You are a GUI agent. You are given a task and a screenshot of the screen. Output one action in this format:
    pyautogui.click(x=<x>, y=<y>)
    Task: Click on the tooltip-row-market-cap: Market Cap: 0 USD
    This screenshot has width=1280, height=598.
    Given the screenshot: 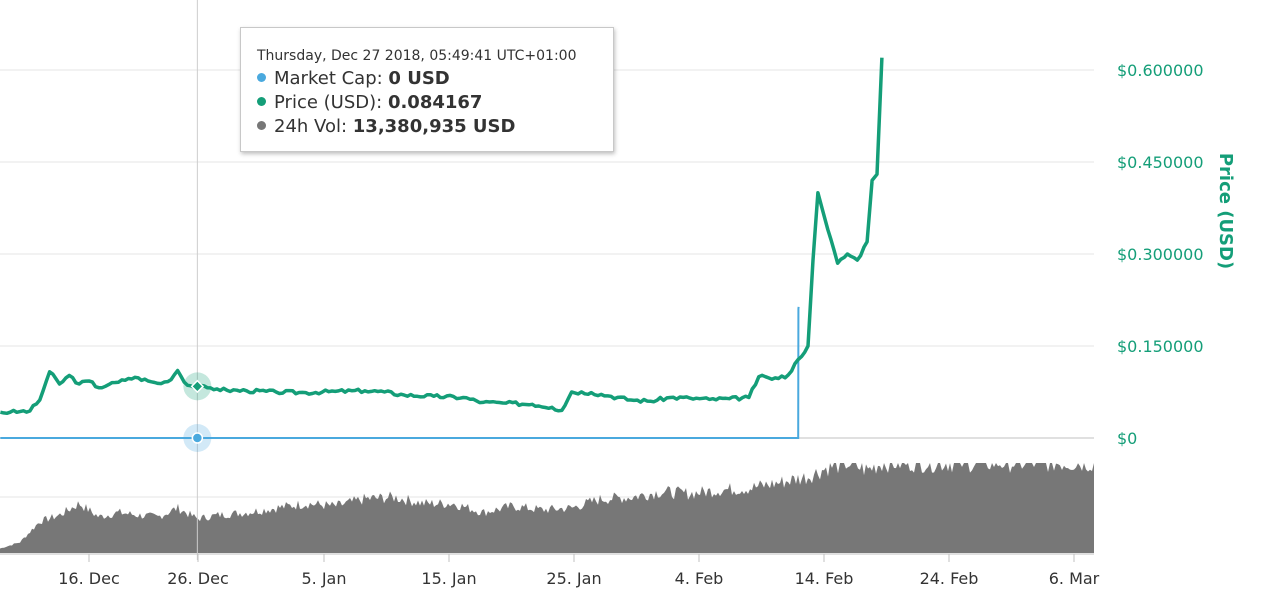 What is the action you would take?
    pyautogui.click(x=427, y=79)
    